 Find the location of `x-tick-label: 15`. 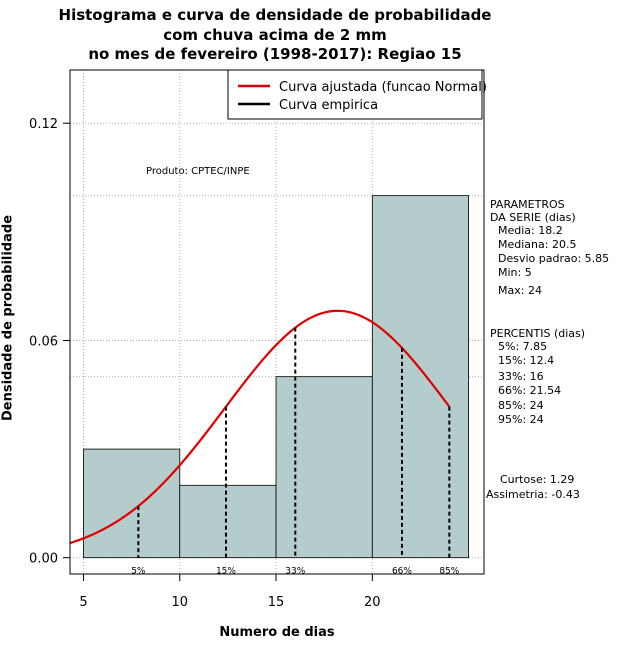

x-tick-label: 15 is located at coordinates (276, 602).